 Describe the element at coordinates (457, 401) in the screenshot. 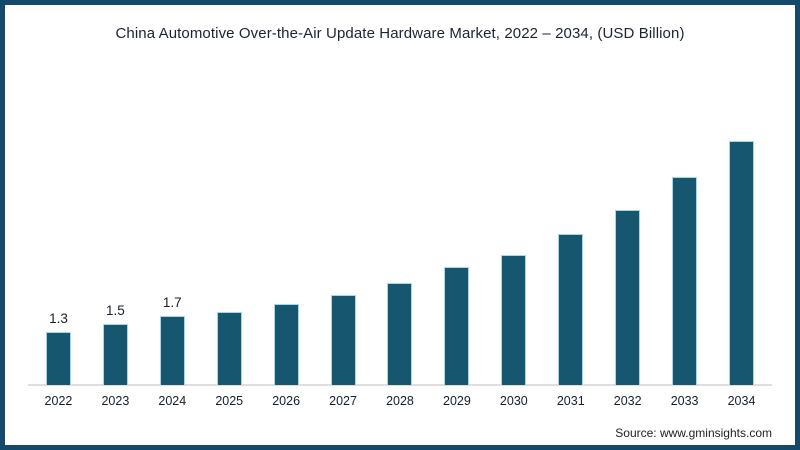

I see `x-tick-label: 2029` at that location.